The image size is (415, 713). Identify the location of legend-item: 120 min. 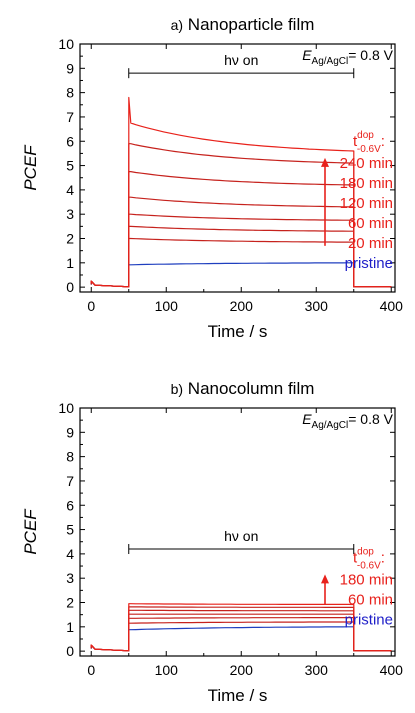
(366, 203).